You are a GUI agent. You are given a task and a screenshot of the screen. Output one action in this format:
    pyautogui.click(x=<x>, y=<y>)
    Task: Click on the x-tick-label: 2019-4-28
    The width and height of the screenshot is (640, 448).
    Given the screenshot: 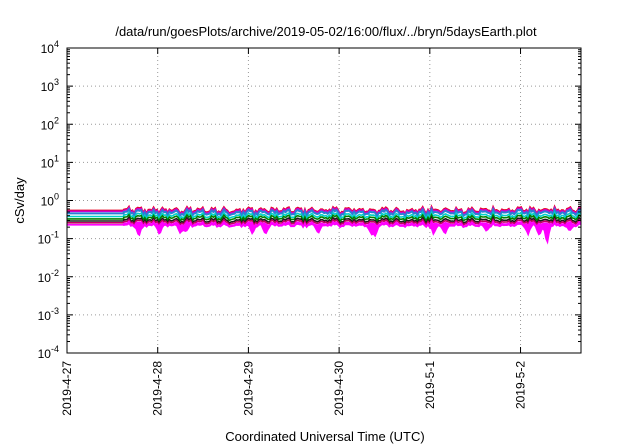 What is the action you would take?
    pyautogui.click(x=158, y=388)
    